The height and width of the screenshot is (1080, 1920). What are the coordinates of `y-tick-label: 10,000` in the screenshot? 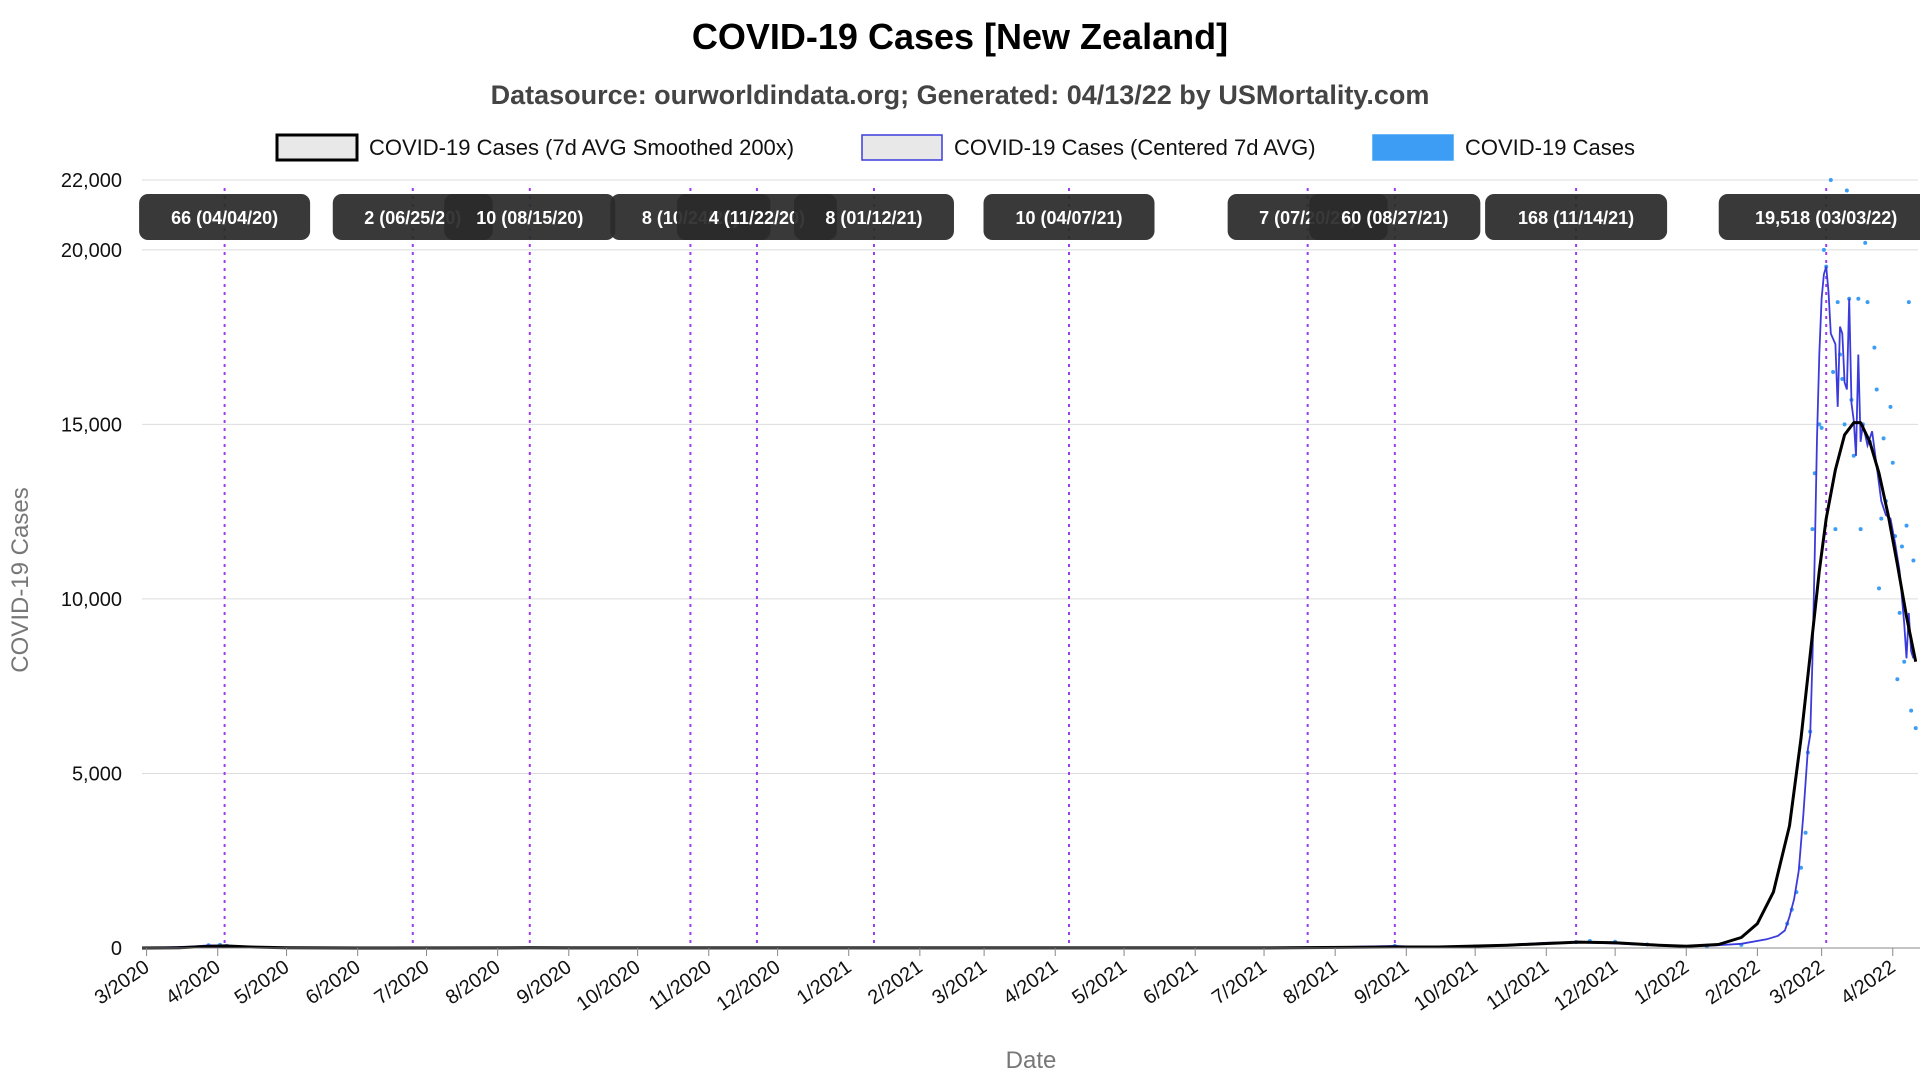 It's located at (91, 600).